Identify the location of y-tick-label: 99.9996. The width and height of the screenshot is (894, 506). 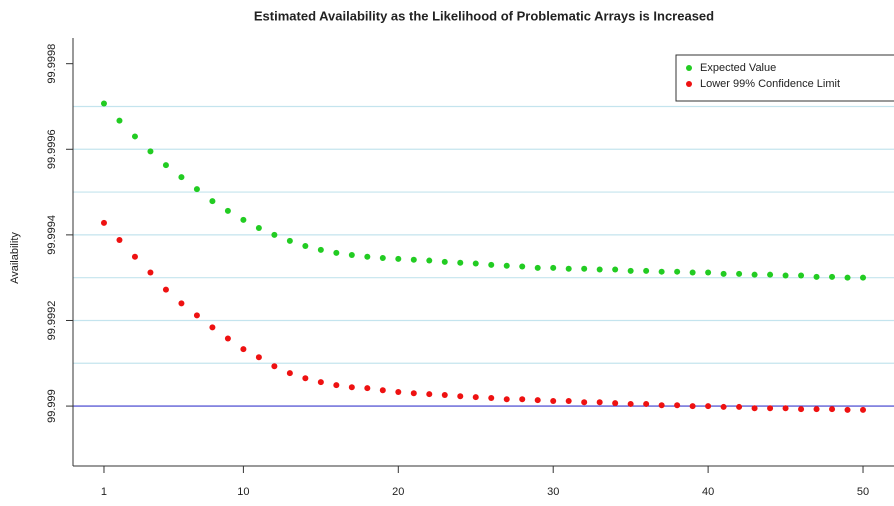
(52, 149).